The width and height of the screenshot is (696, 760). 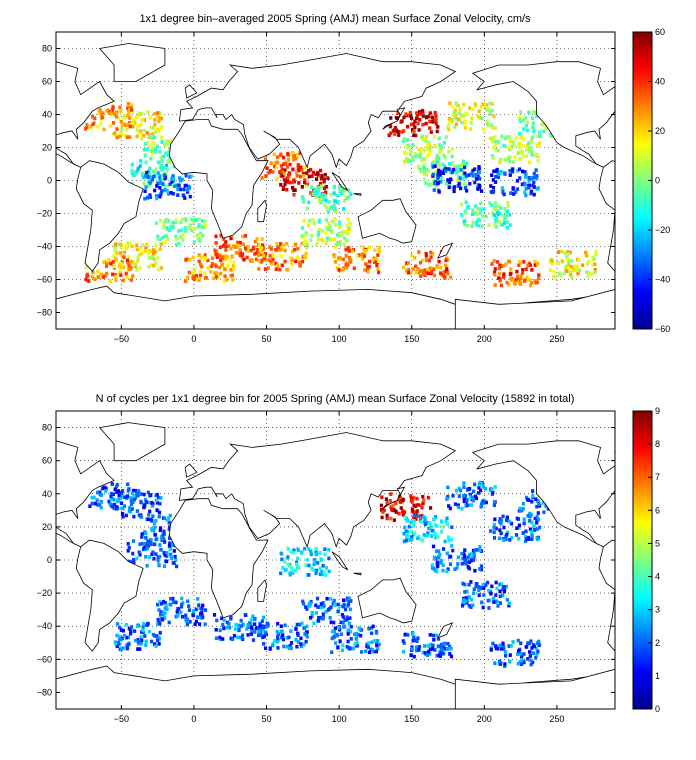 I want to click on colorbar-tick-label: 1, so click(x=657, y=676).